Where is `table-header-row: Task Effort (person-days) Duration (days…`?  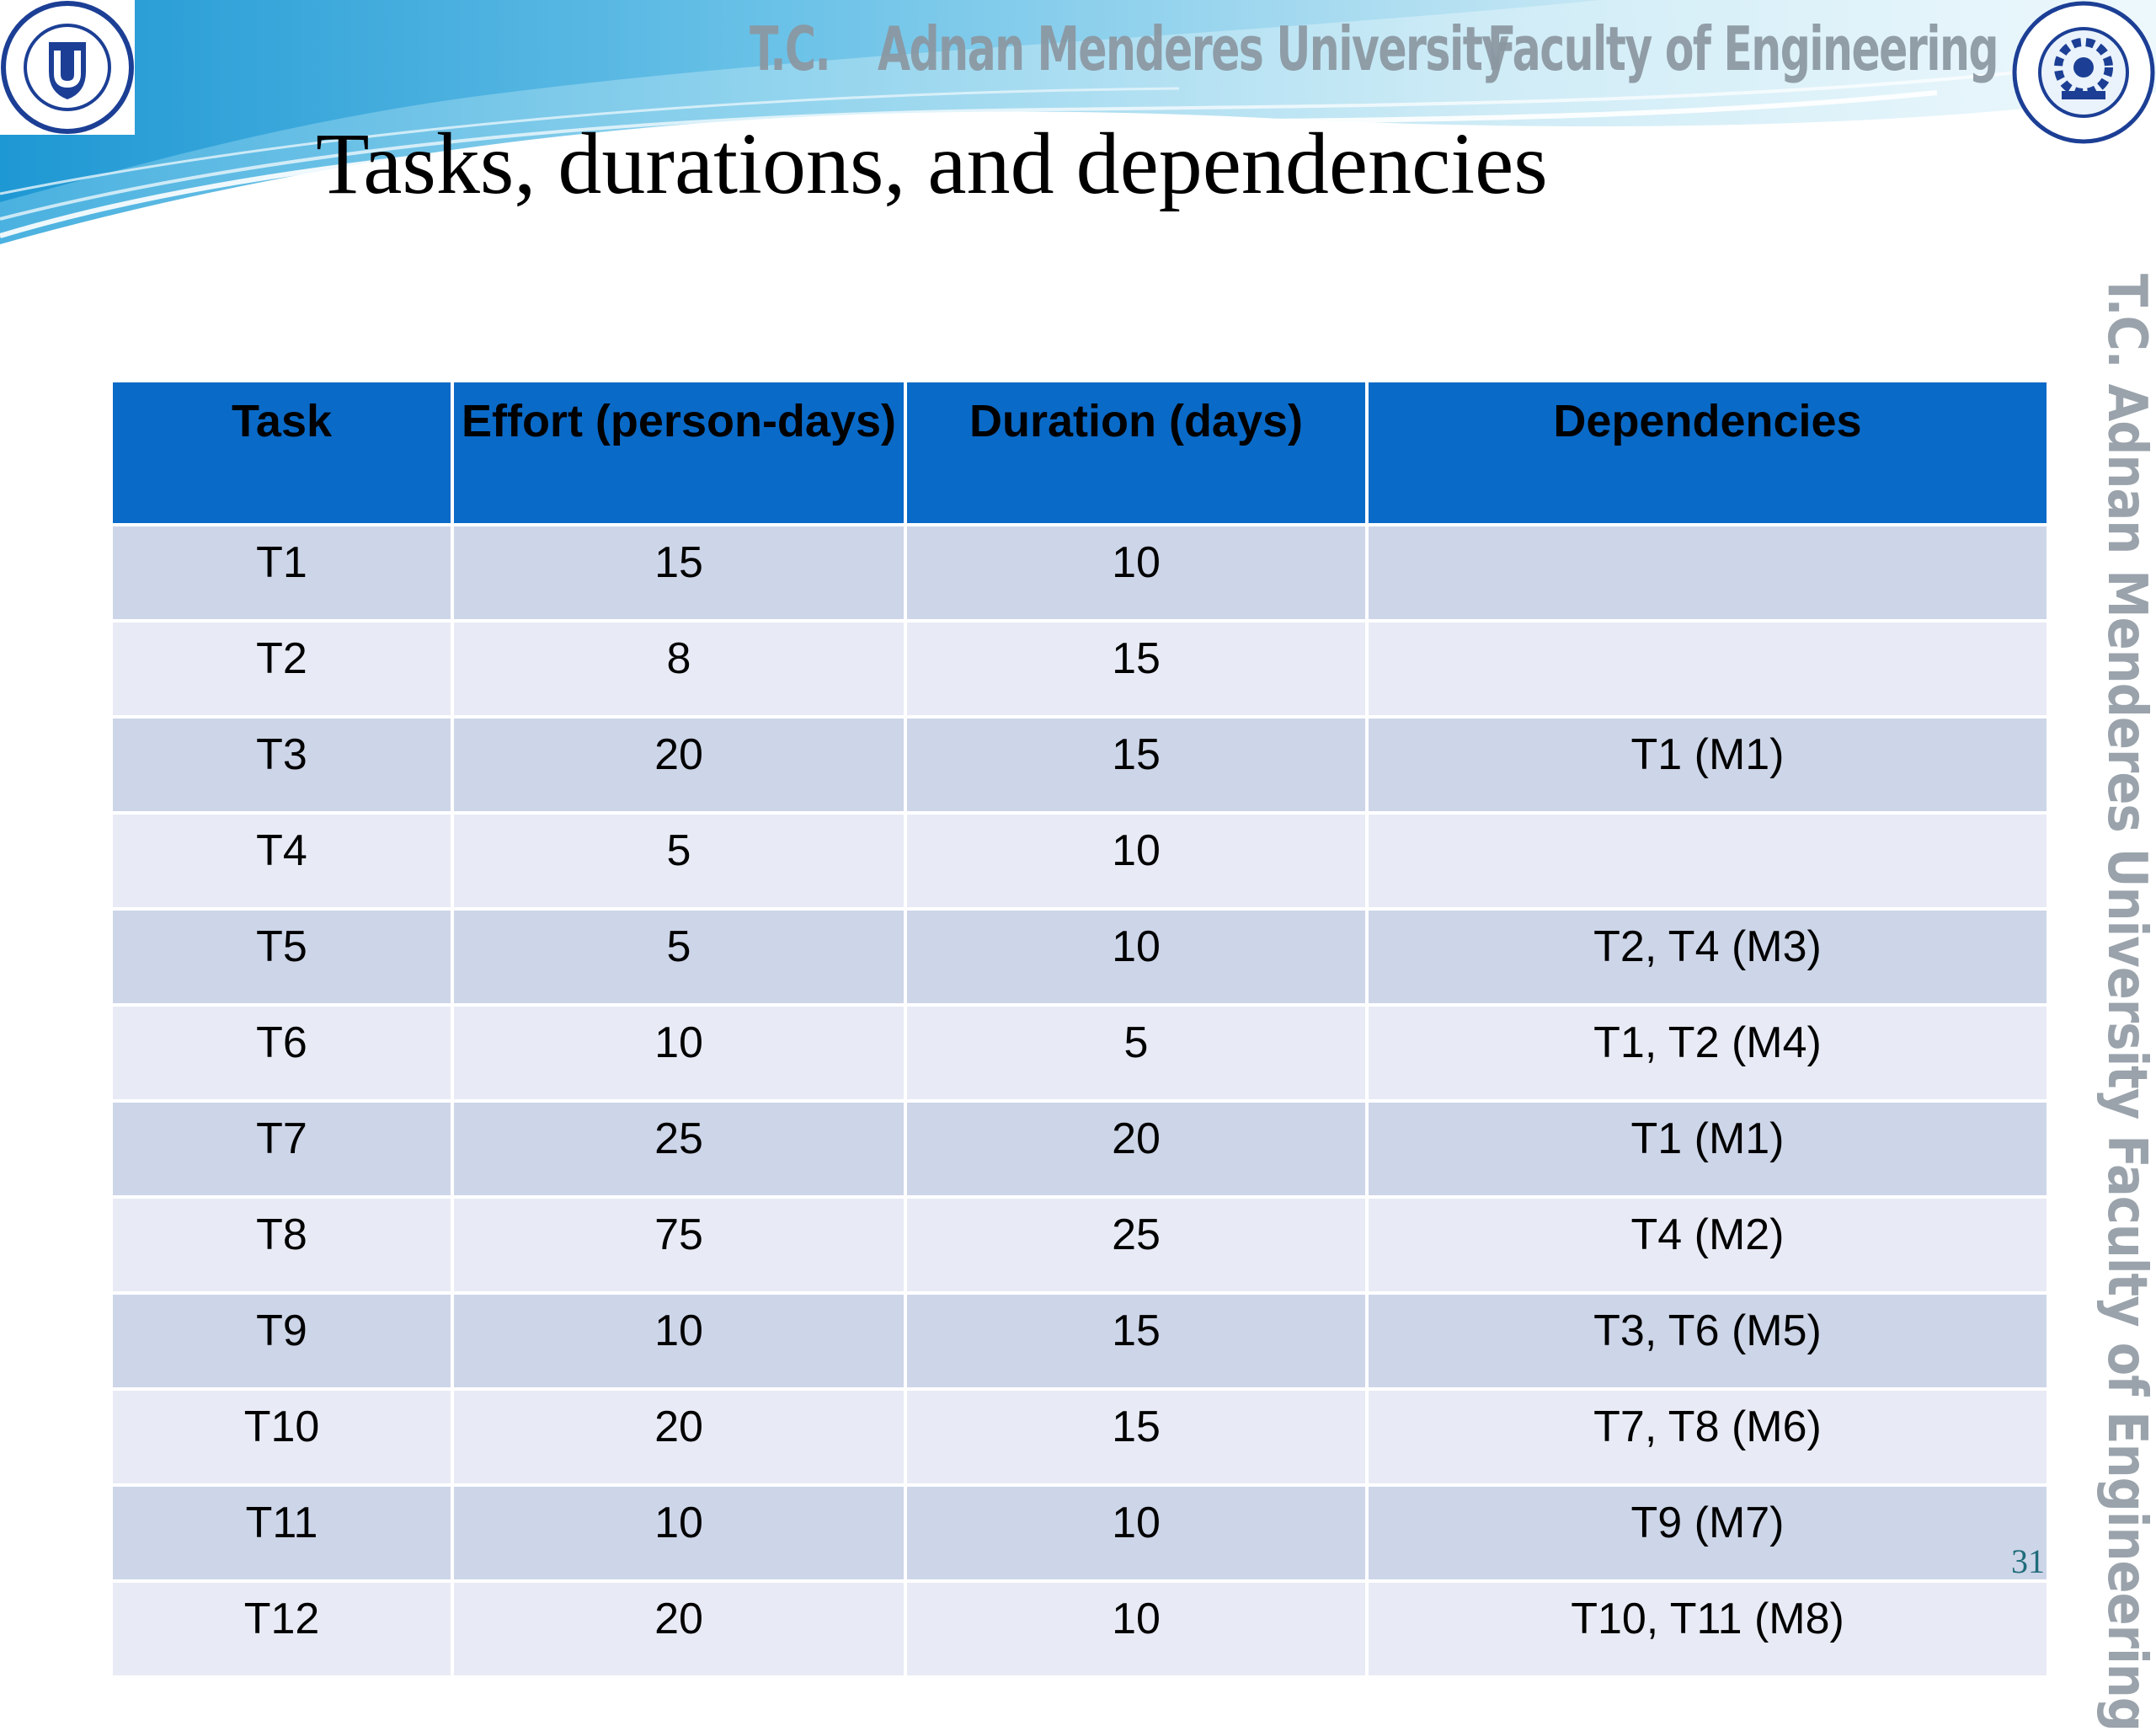
table-header-row: Task Effort (person-days) Duration (days… is located at coordinates (1079, 452).